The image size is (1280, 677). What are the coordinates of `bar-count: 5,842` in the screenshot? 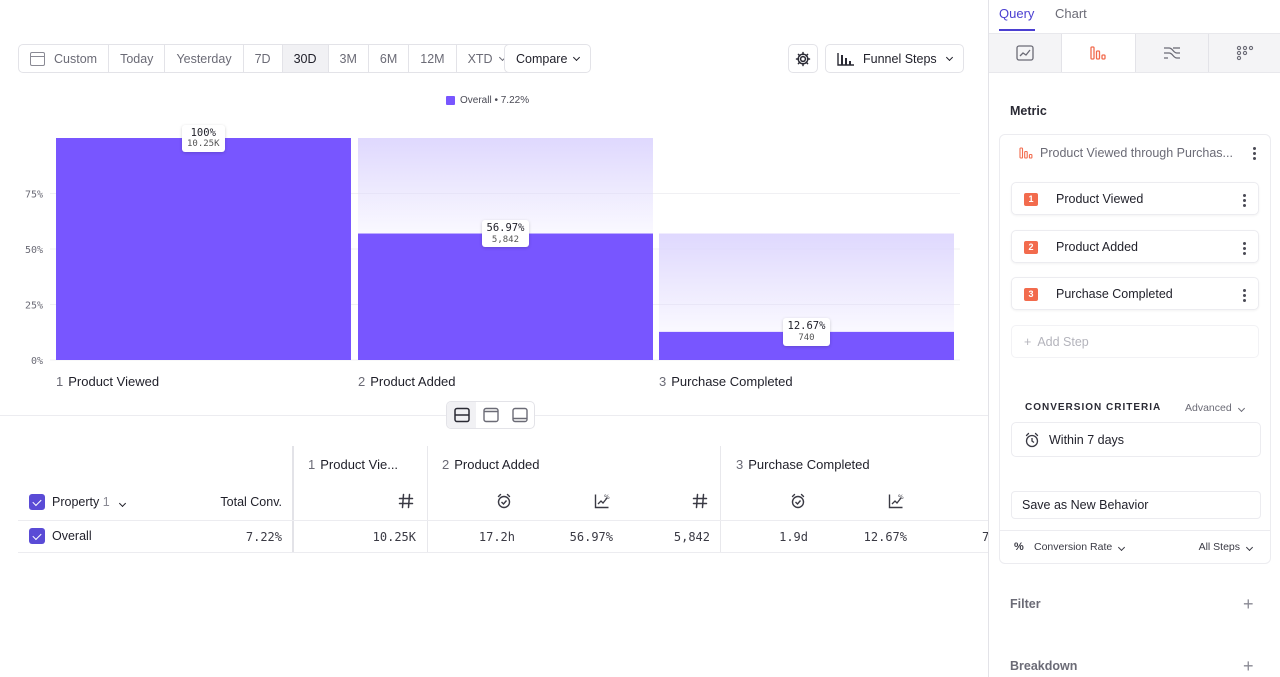 It's located at (505, 239).